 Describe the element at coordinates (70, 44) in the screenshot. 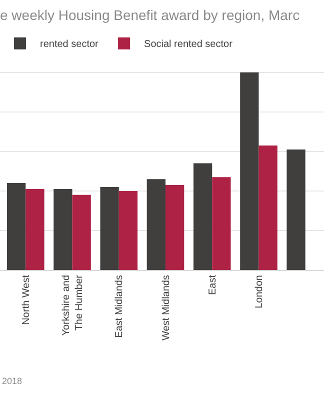

I see `legend-label: rented sector` at that location.